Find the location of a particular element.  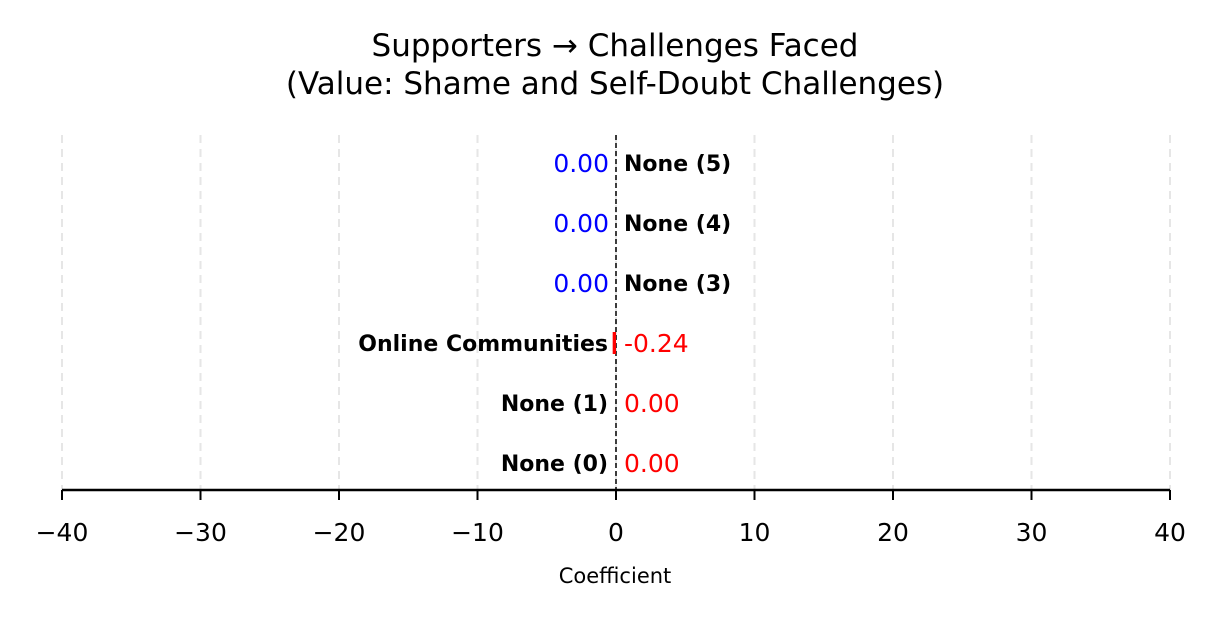

category-label: None (0) is located at coordinates (554, 464).